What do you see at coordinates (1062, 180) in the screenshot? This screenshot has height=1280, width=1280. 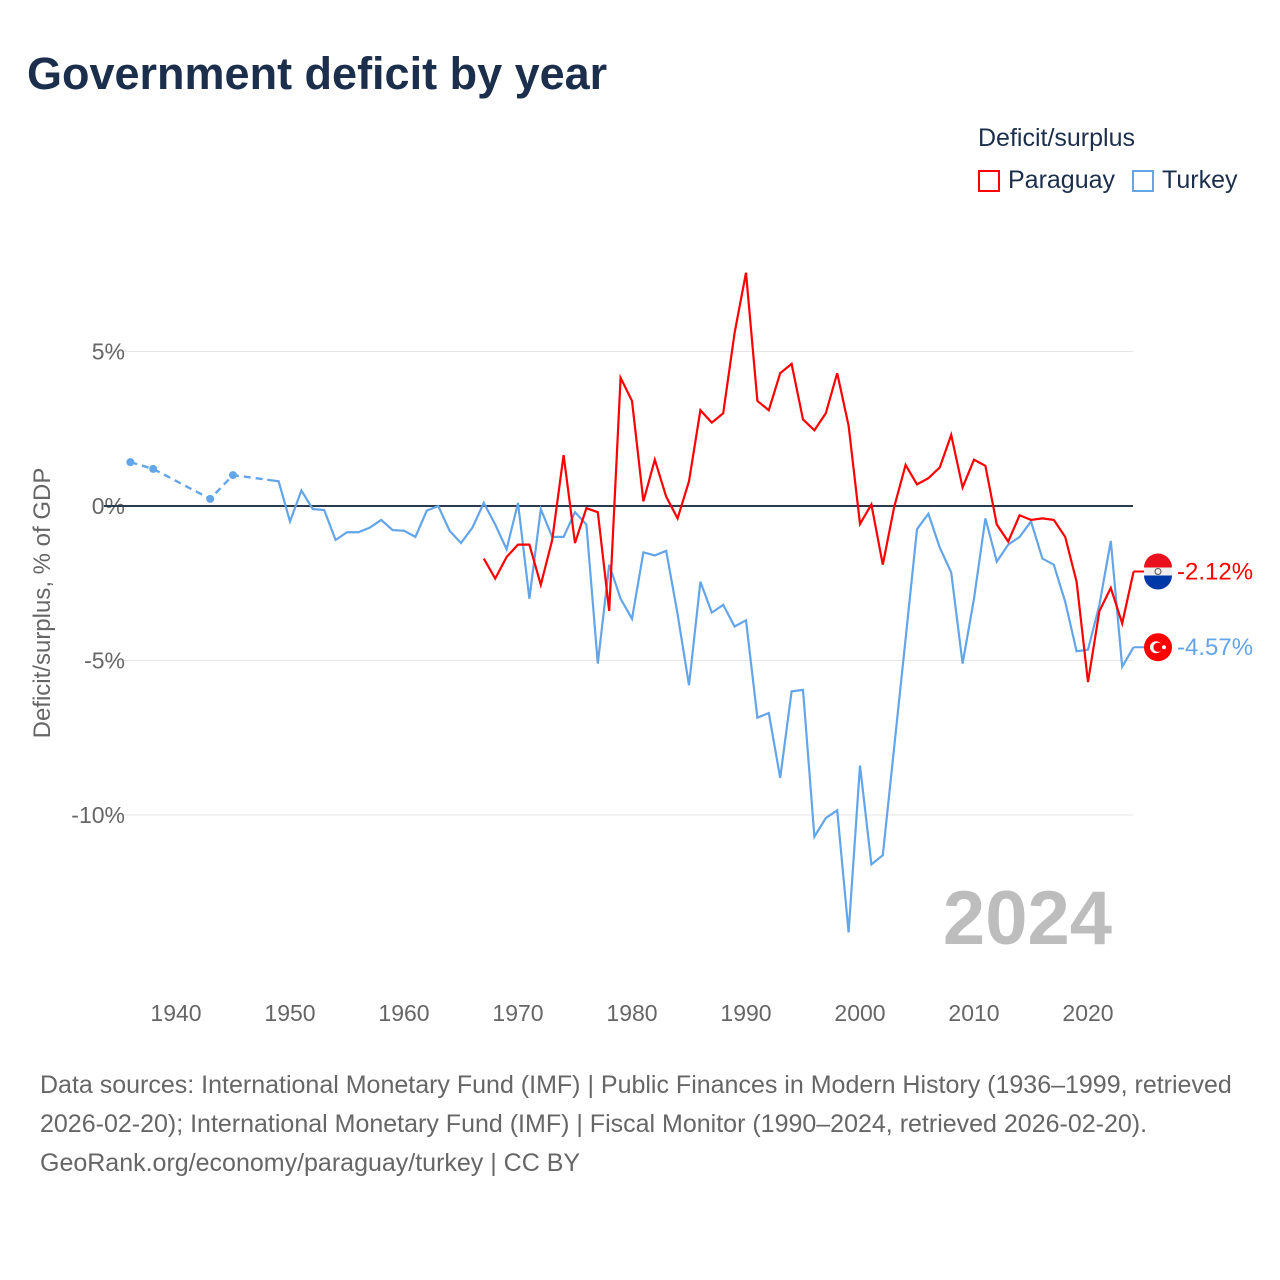 I see `legend-label: Paraguay` at bounding box center [1062, 180].